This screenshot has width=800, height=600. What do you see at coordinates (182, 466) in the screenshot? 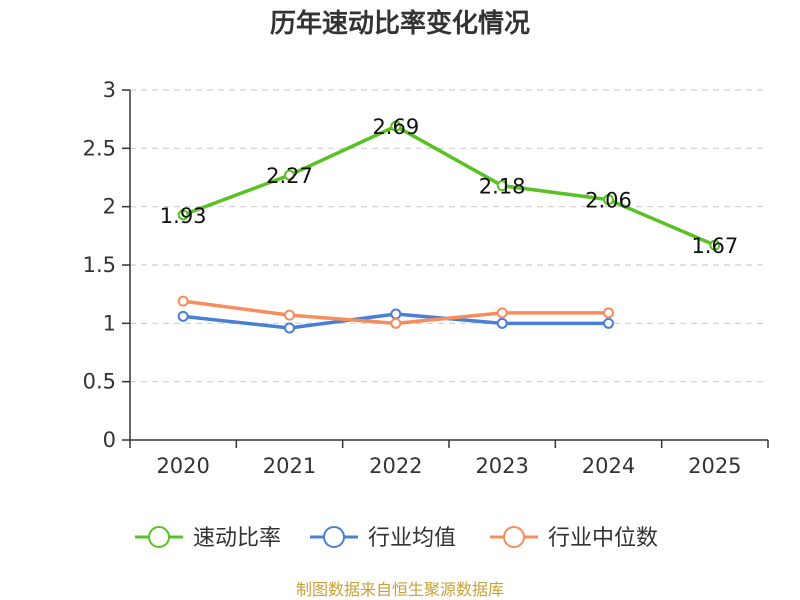
I see `x-tick-label: 2020` at bounding box center [182, 466].